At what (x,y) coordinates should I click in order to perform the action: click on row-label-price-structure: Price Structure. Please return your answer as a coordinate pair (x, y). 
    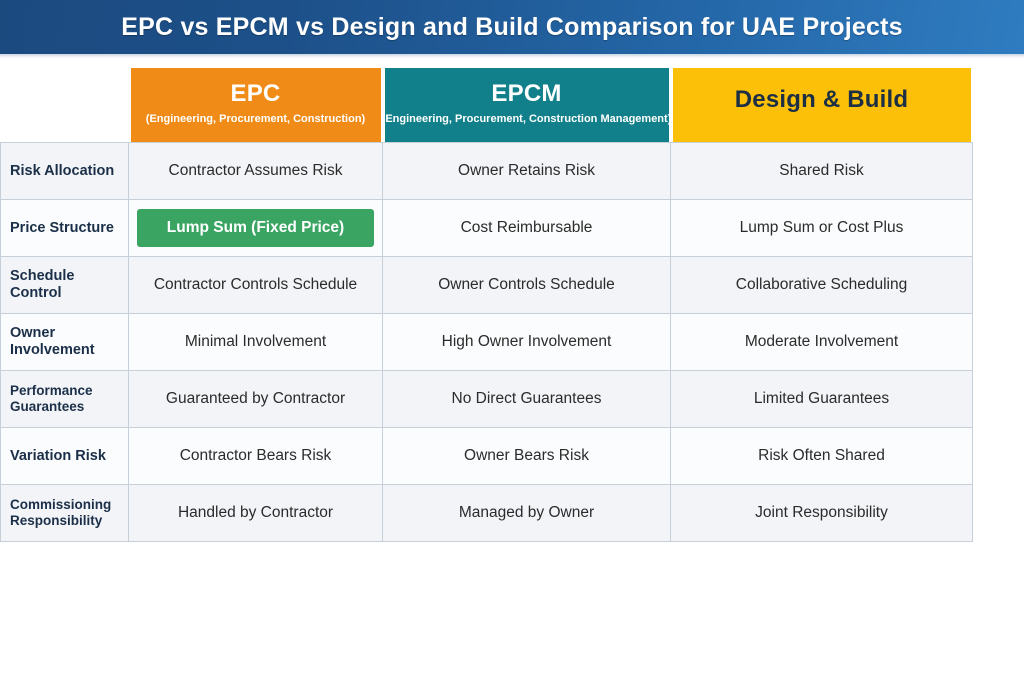
    Looking at the image, I should click on (64, 228).